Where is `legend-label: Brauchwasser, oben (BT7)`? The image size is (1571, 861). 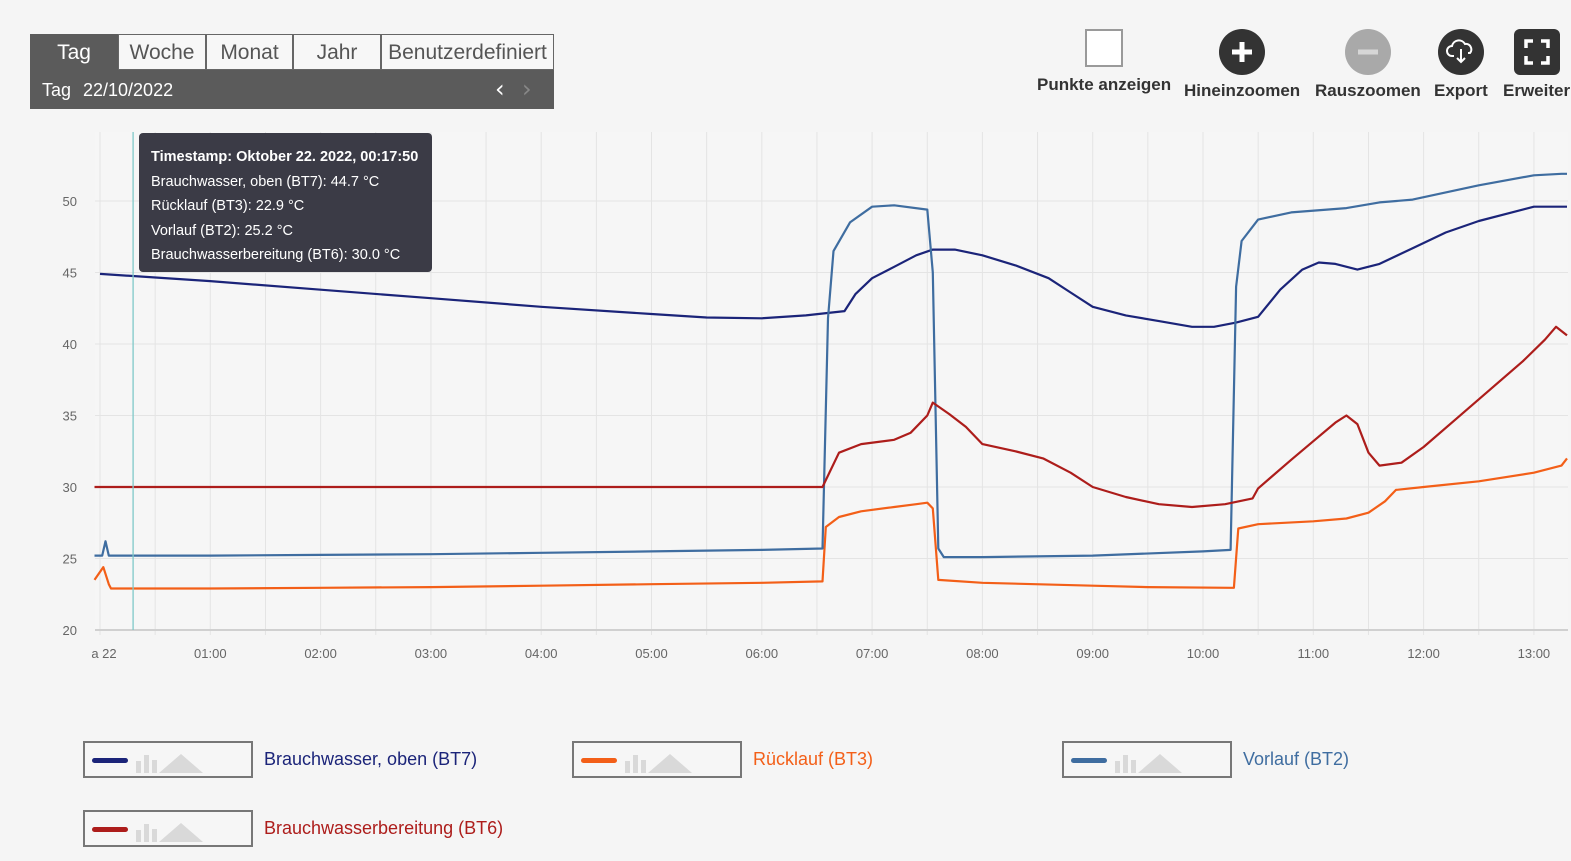
legend-label: Brauchwasser, oben (BT7) is located at coordinates (371, 759).